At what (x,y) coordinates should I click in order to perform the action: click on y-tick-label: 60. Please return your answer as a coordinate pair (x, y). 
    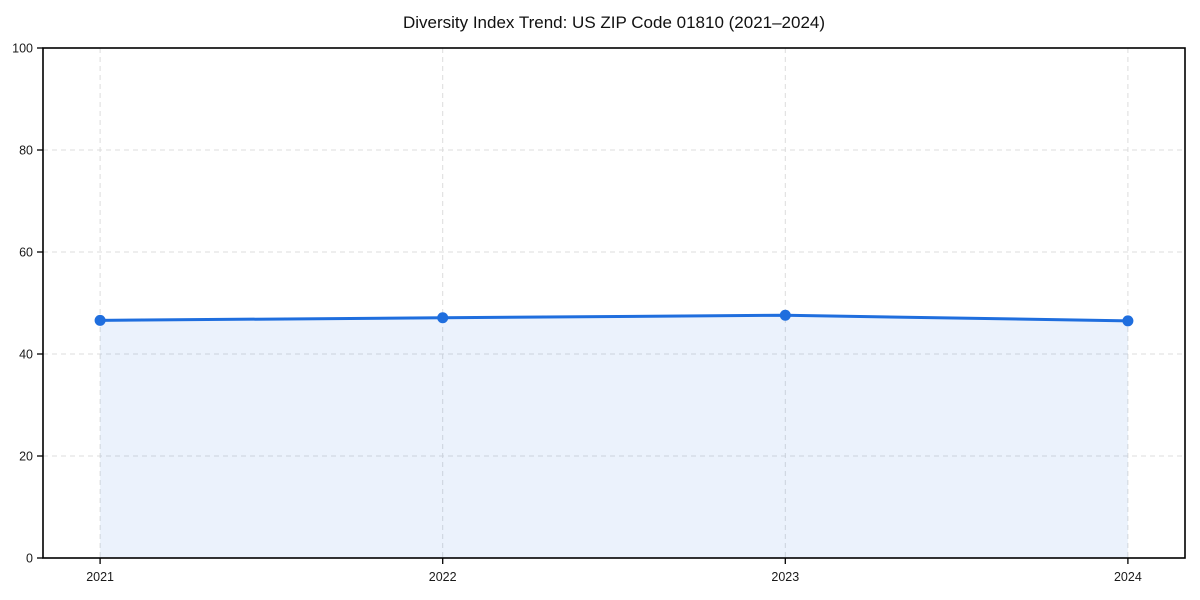
    Looking at the image, I should click on (26, 253).